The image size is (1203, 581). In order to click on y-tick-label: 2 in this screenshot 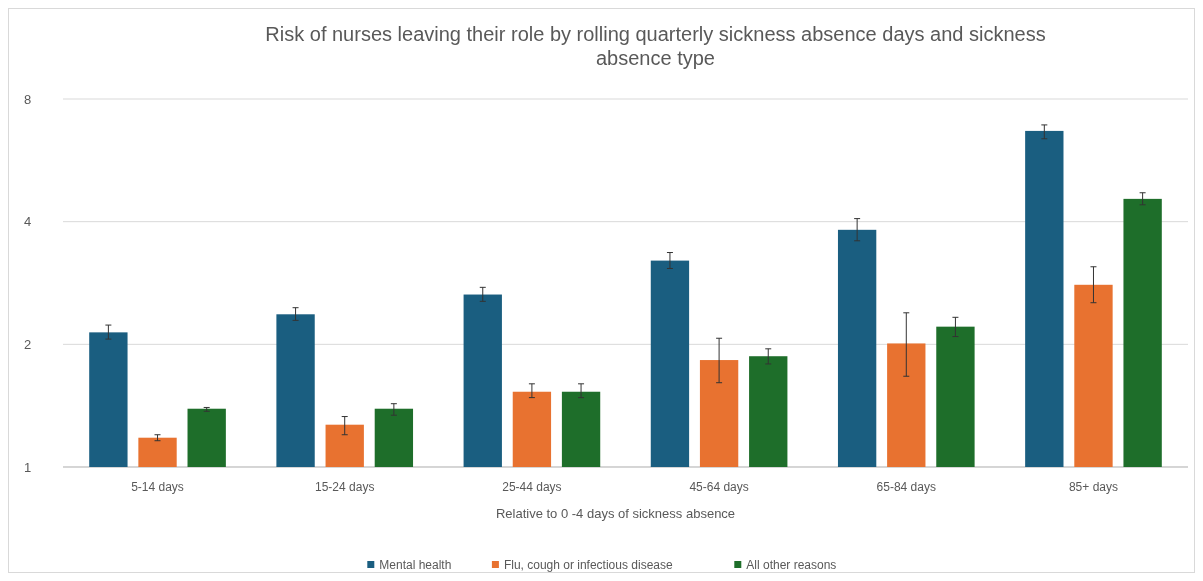, I will do `click(28, 344)`.